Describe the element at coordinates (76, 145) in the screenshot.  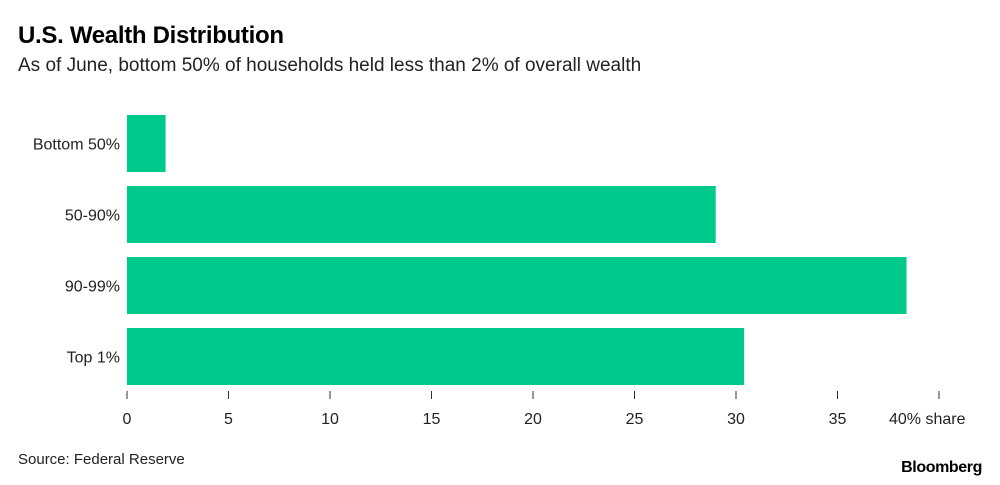
I see `category-label: Bottom 50%` at that location.